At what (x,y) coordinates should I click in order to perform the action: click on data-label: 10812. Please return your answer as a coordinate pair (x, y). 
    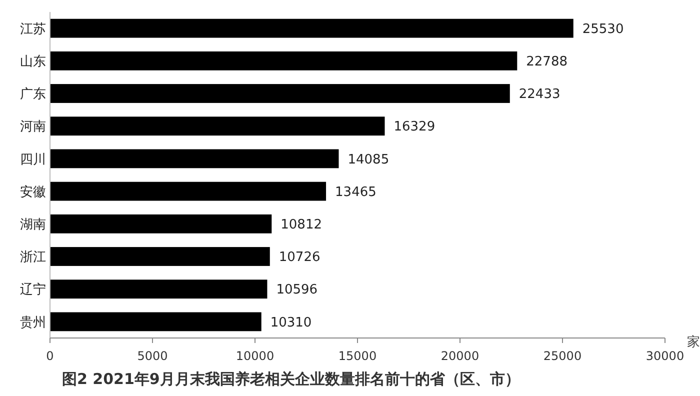
    Looking at the image, I should click on (301, 224).